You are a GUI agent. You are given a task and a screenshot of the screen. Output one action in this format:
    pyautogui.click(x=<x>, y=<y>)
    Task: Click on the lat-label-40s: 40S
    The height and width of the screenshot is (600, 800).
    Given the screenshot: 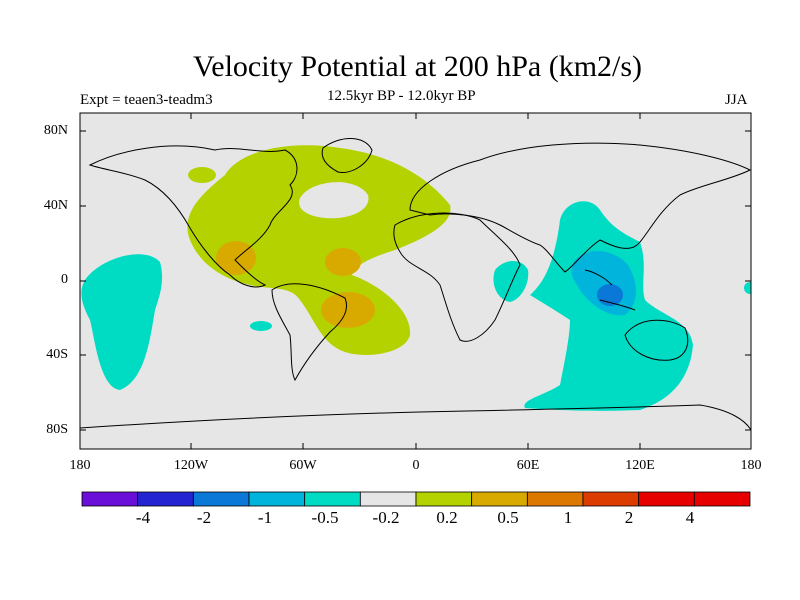 What is the action you would take?
    pyautogui.click(x=57, y=354)
    